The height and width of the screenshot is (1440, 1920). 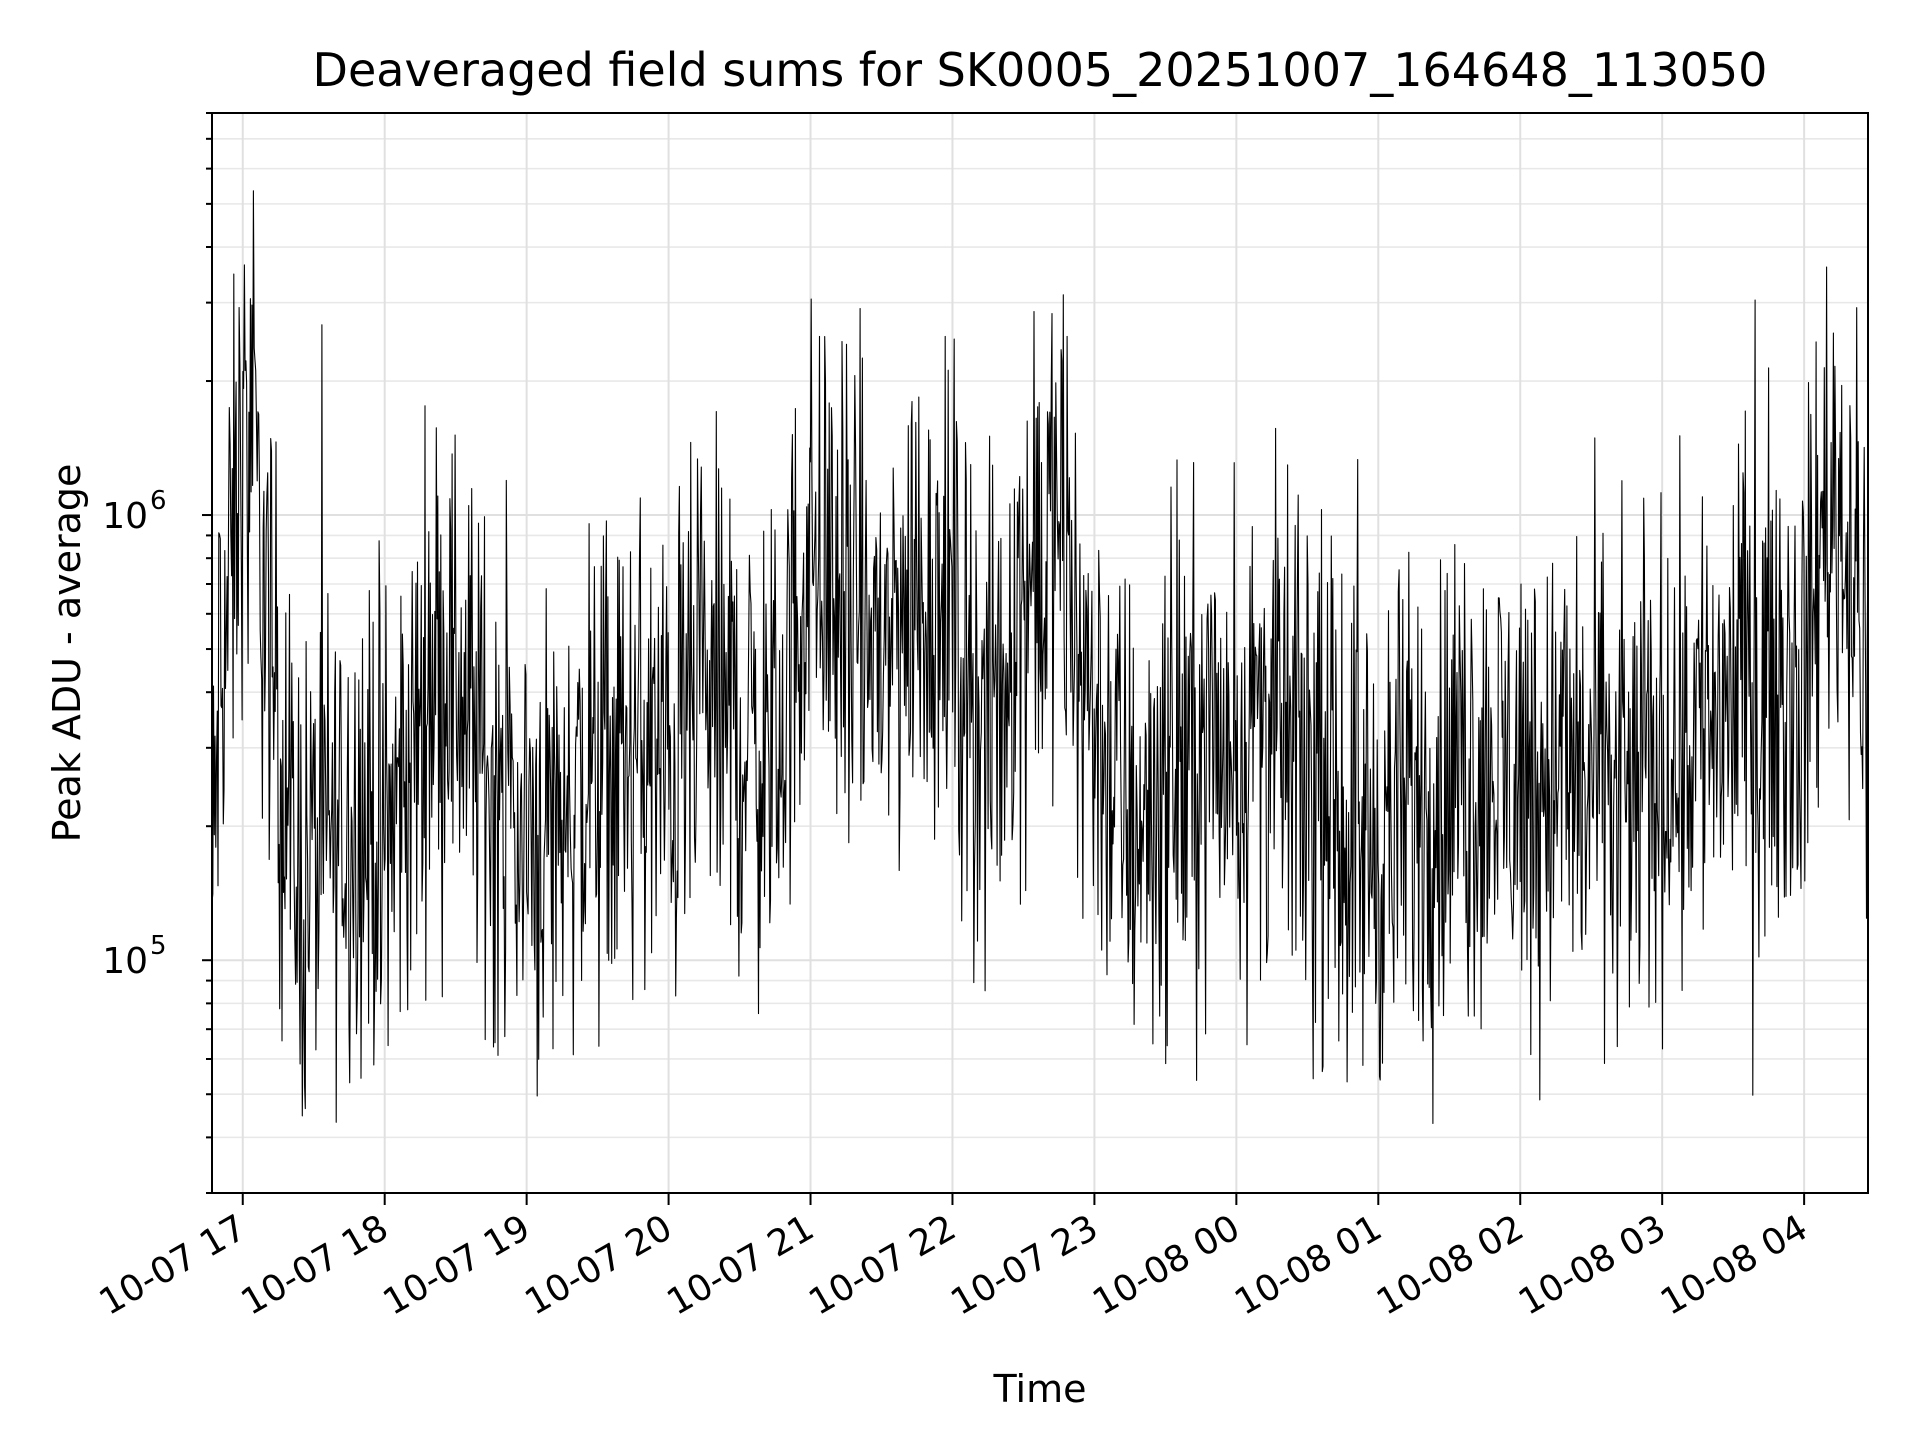 I want to click on x-tick-label: 10-07 21, so click(x=740, y=1265).